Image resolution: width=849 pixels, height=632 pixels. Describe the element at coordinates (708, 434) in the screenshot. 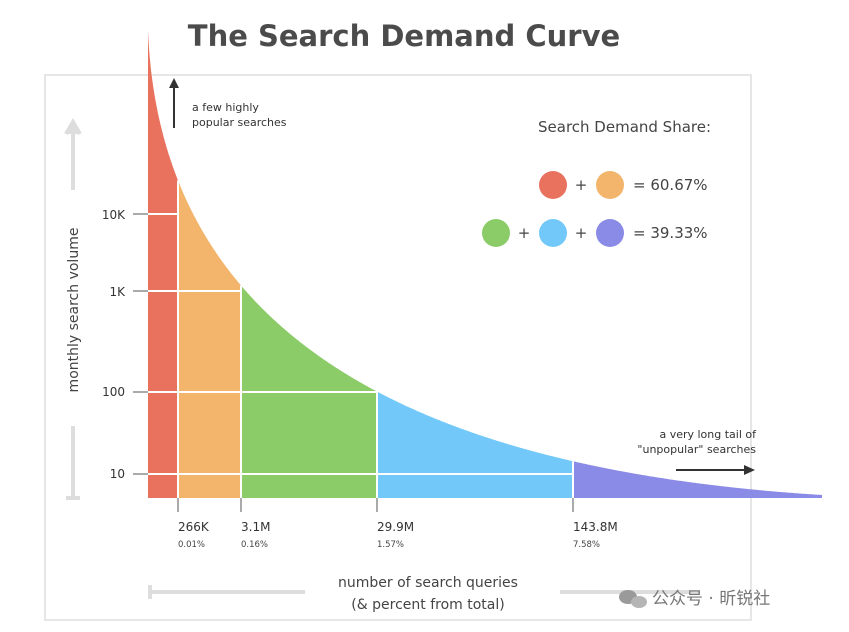

I see `tail-annotation-line1: a very long tail of` at that location.